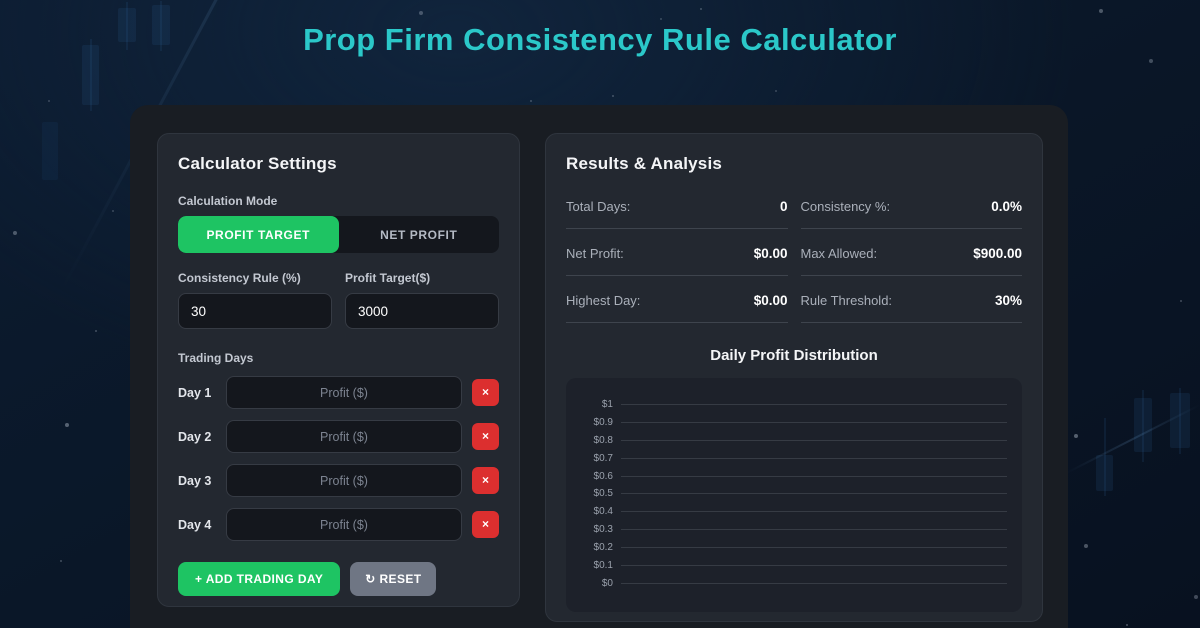 This screenshot has height=628, width=1200. I want to click on stat-label: Total Days:, so click(598, 206).